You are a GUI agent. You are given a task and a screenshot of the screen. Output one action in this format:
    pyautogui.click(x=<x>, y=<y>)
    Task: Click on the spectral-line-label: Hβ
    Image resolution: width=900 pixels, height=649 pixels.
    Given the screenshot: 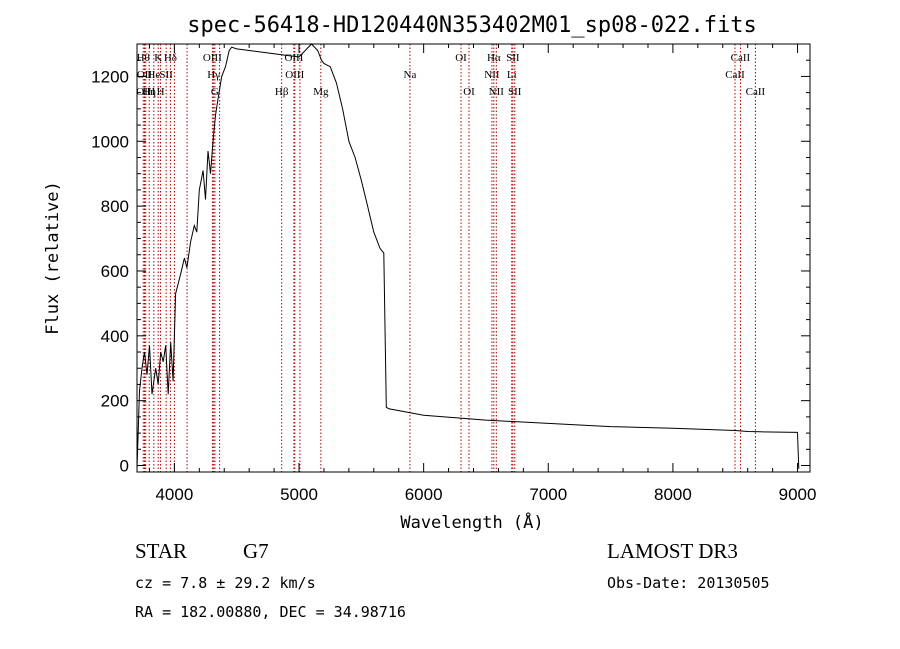 What is the action you would take?
    pyautogui.click(x=282, y=92)
    